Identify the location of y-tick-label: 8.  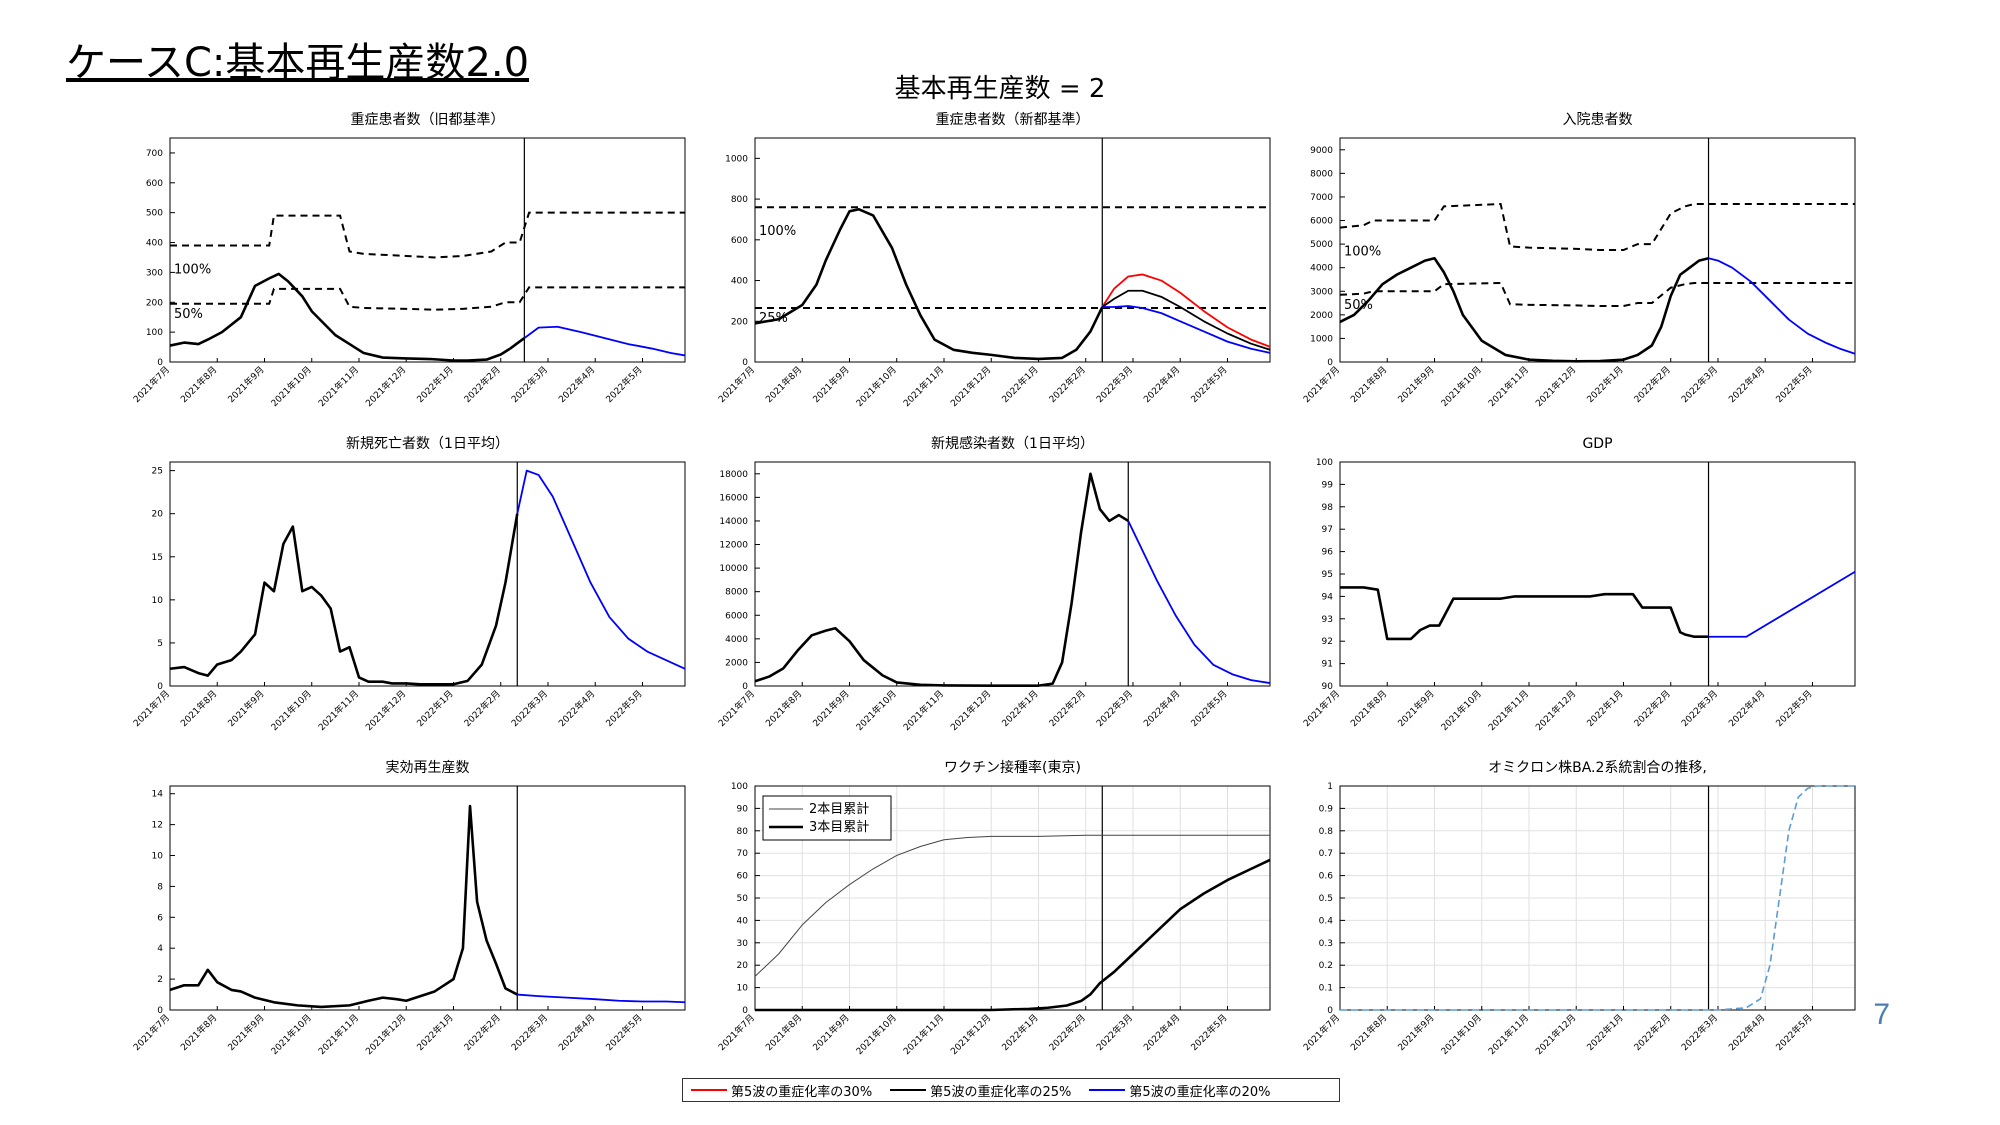
(160, 887).